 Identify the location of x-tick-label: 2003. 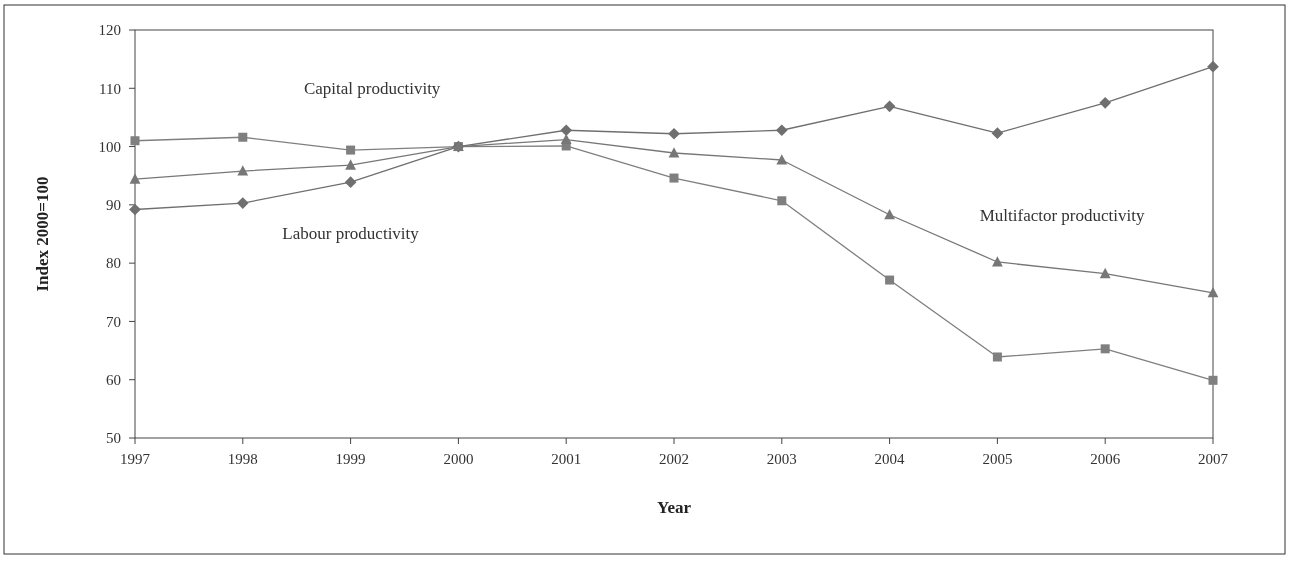
(781, 459).